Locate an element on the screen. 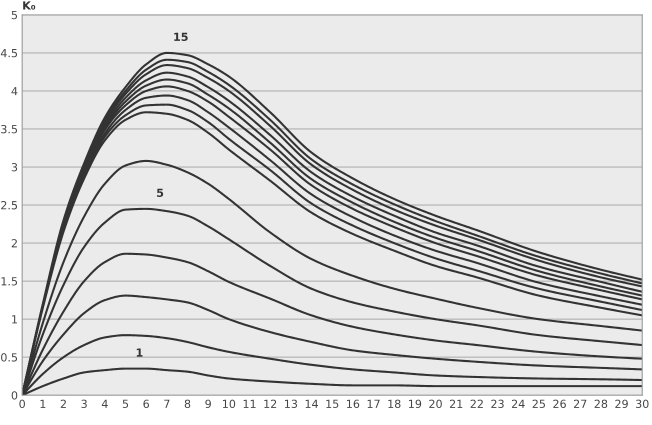  x-tick-label: 1 is located at coordinates (43, 404).